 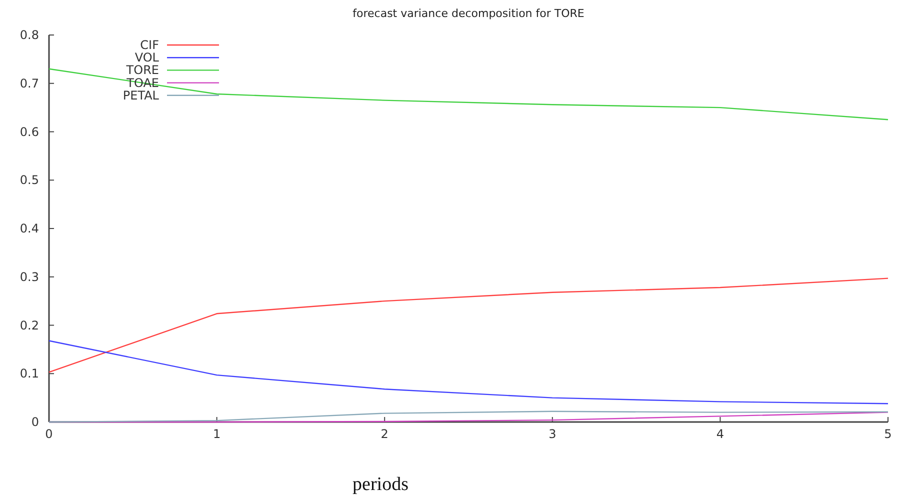 What do you see at coordinates (29, 229) in the screenshot?
I see `y-tick-label: 0.4` at bounding box center [29, 229].